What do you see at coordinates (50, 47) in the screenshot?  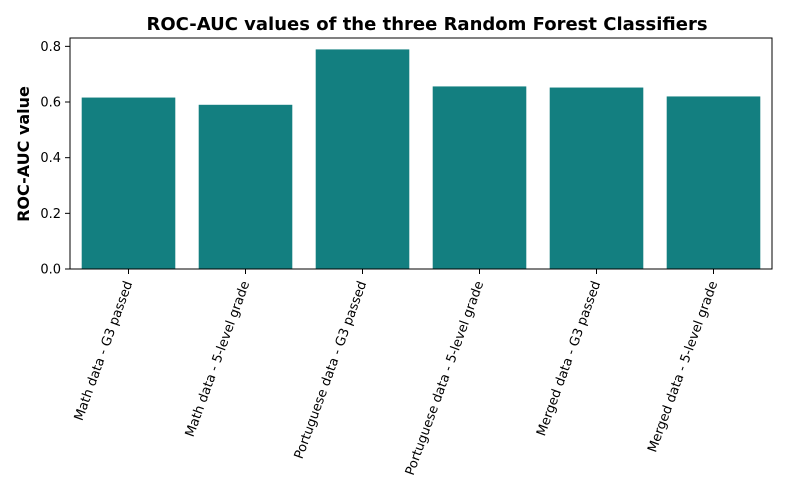 I see `y-tick-label-5: 0.8` at bounding box center [50, 47].